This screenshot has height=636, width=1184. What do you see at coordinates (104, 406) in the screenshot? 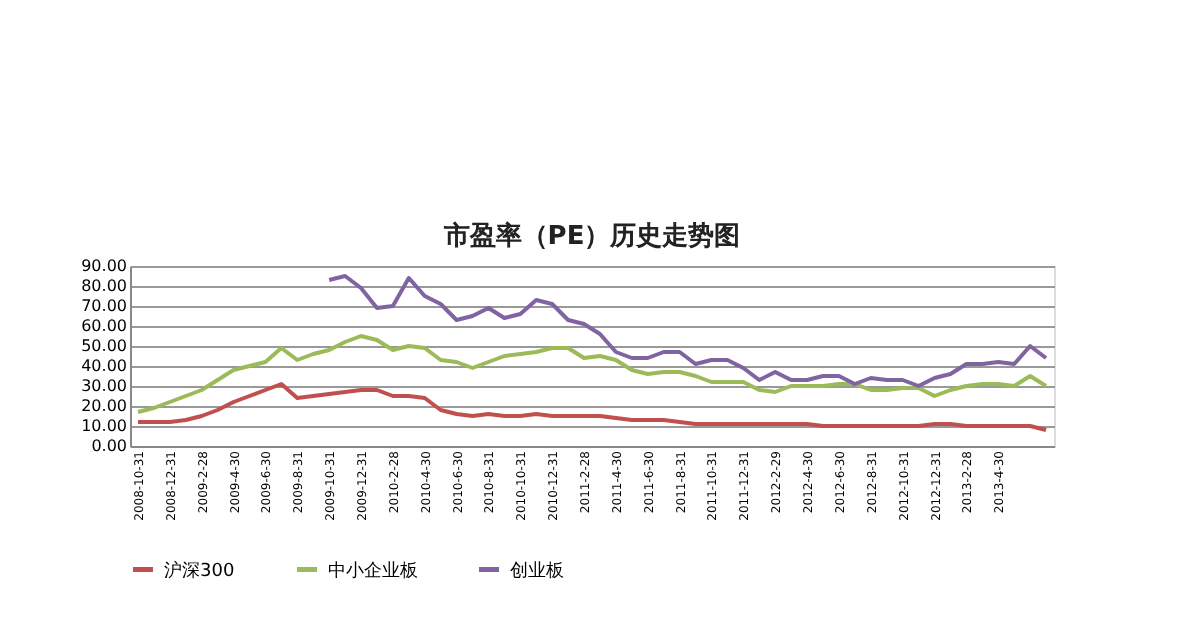
I see `y-tick-label: 20.00` at bounding box center [104, 406].